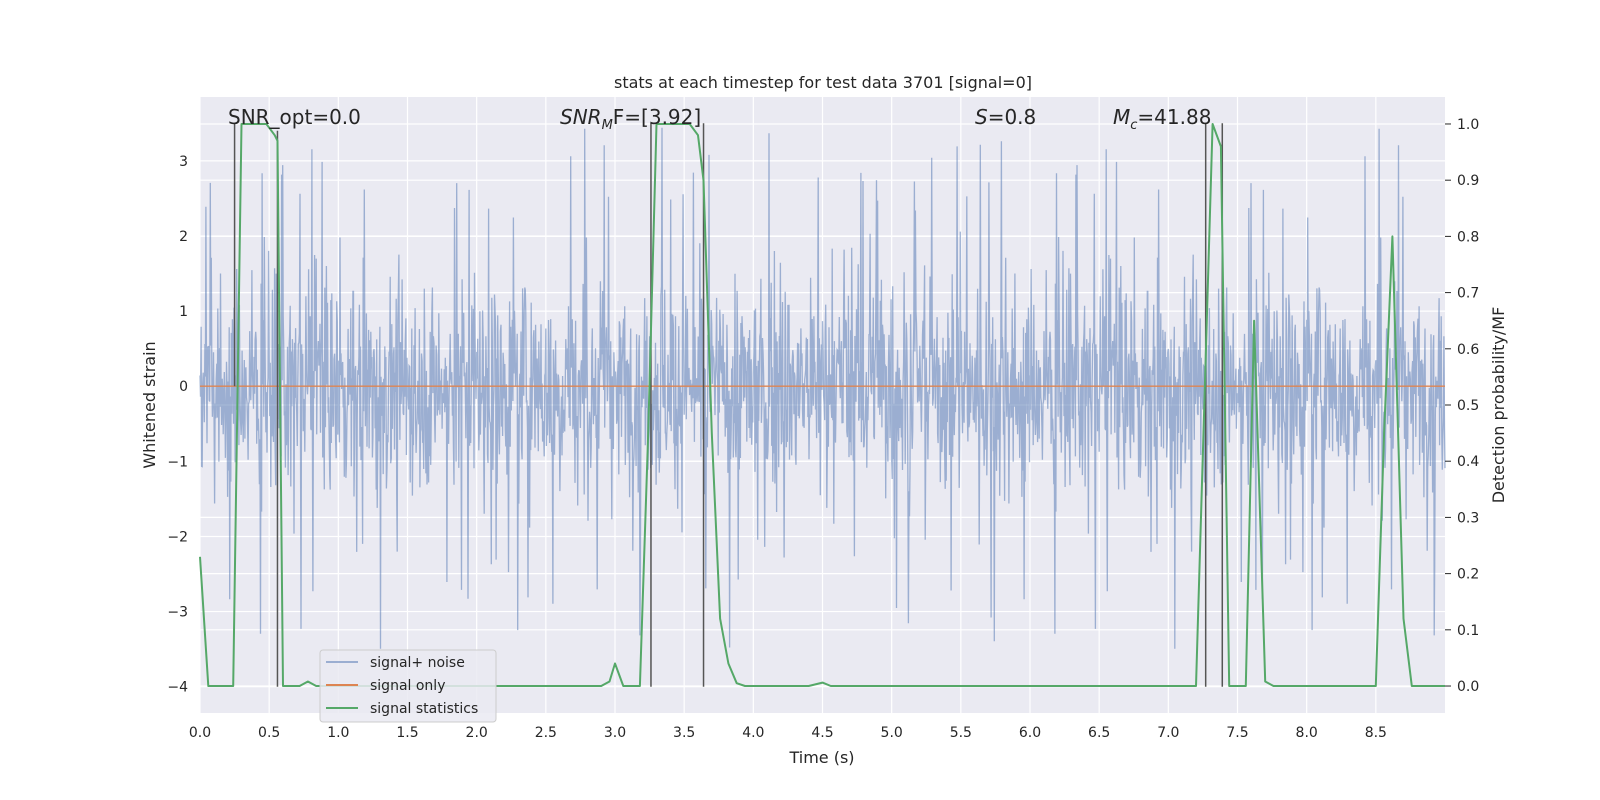 Image resolution: width=1600 pixels, height=800 pixels. What do you see at coordinates (1498, 405) in the screenshot?
I see `y2-axis-label: Detection probability/MF` at bounding box center [1498, 405].